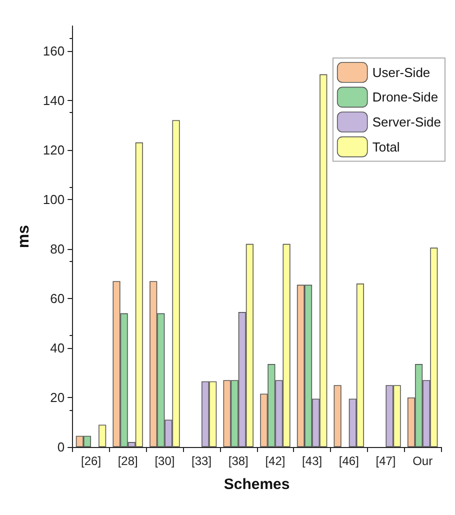 Image resolution: width=455 pixels, height=515 pixels. What do you see at coordinates (53, 150) in the screenshot?
I see `y-tick-label: 120` at bounding box center [53, 150].